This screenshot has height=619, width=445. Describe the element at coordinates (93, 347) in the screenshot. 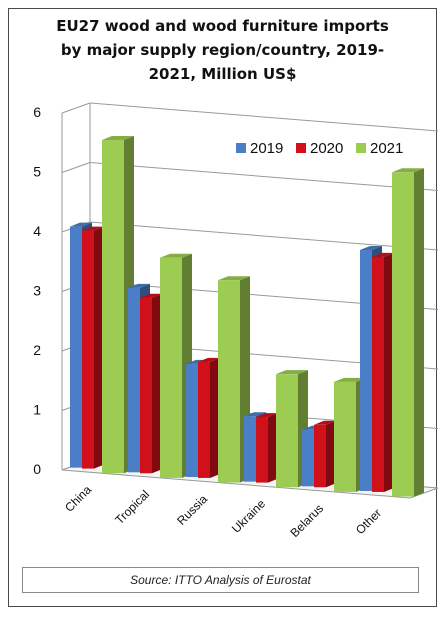

I see `bar-2020-china` at that location.